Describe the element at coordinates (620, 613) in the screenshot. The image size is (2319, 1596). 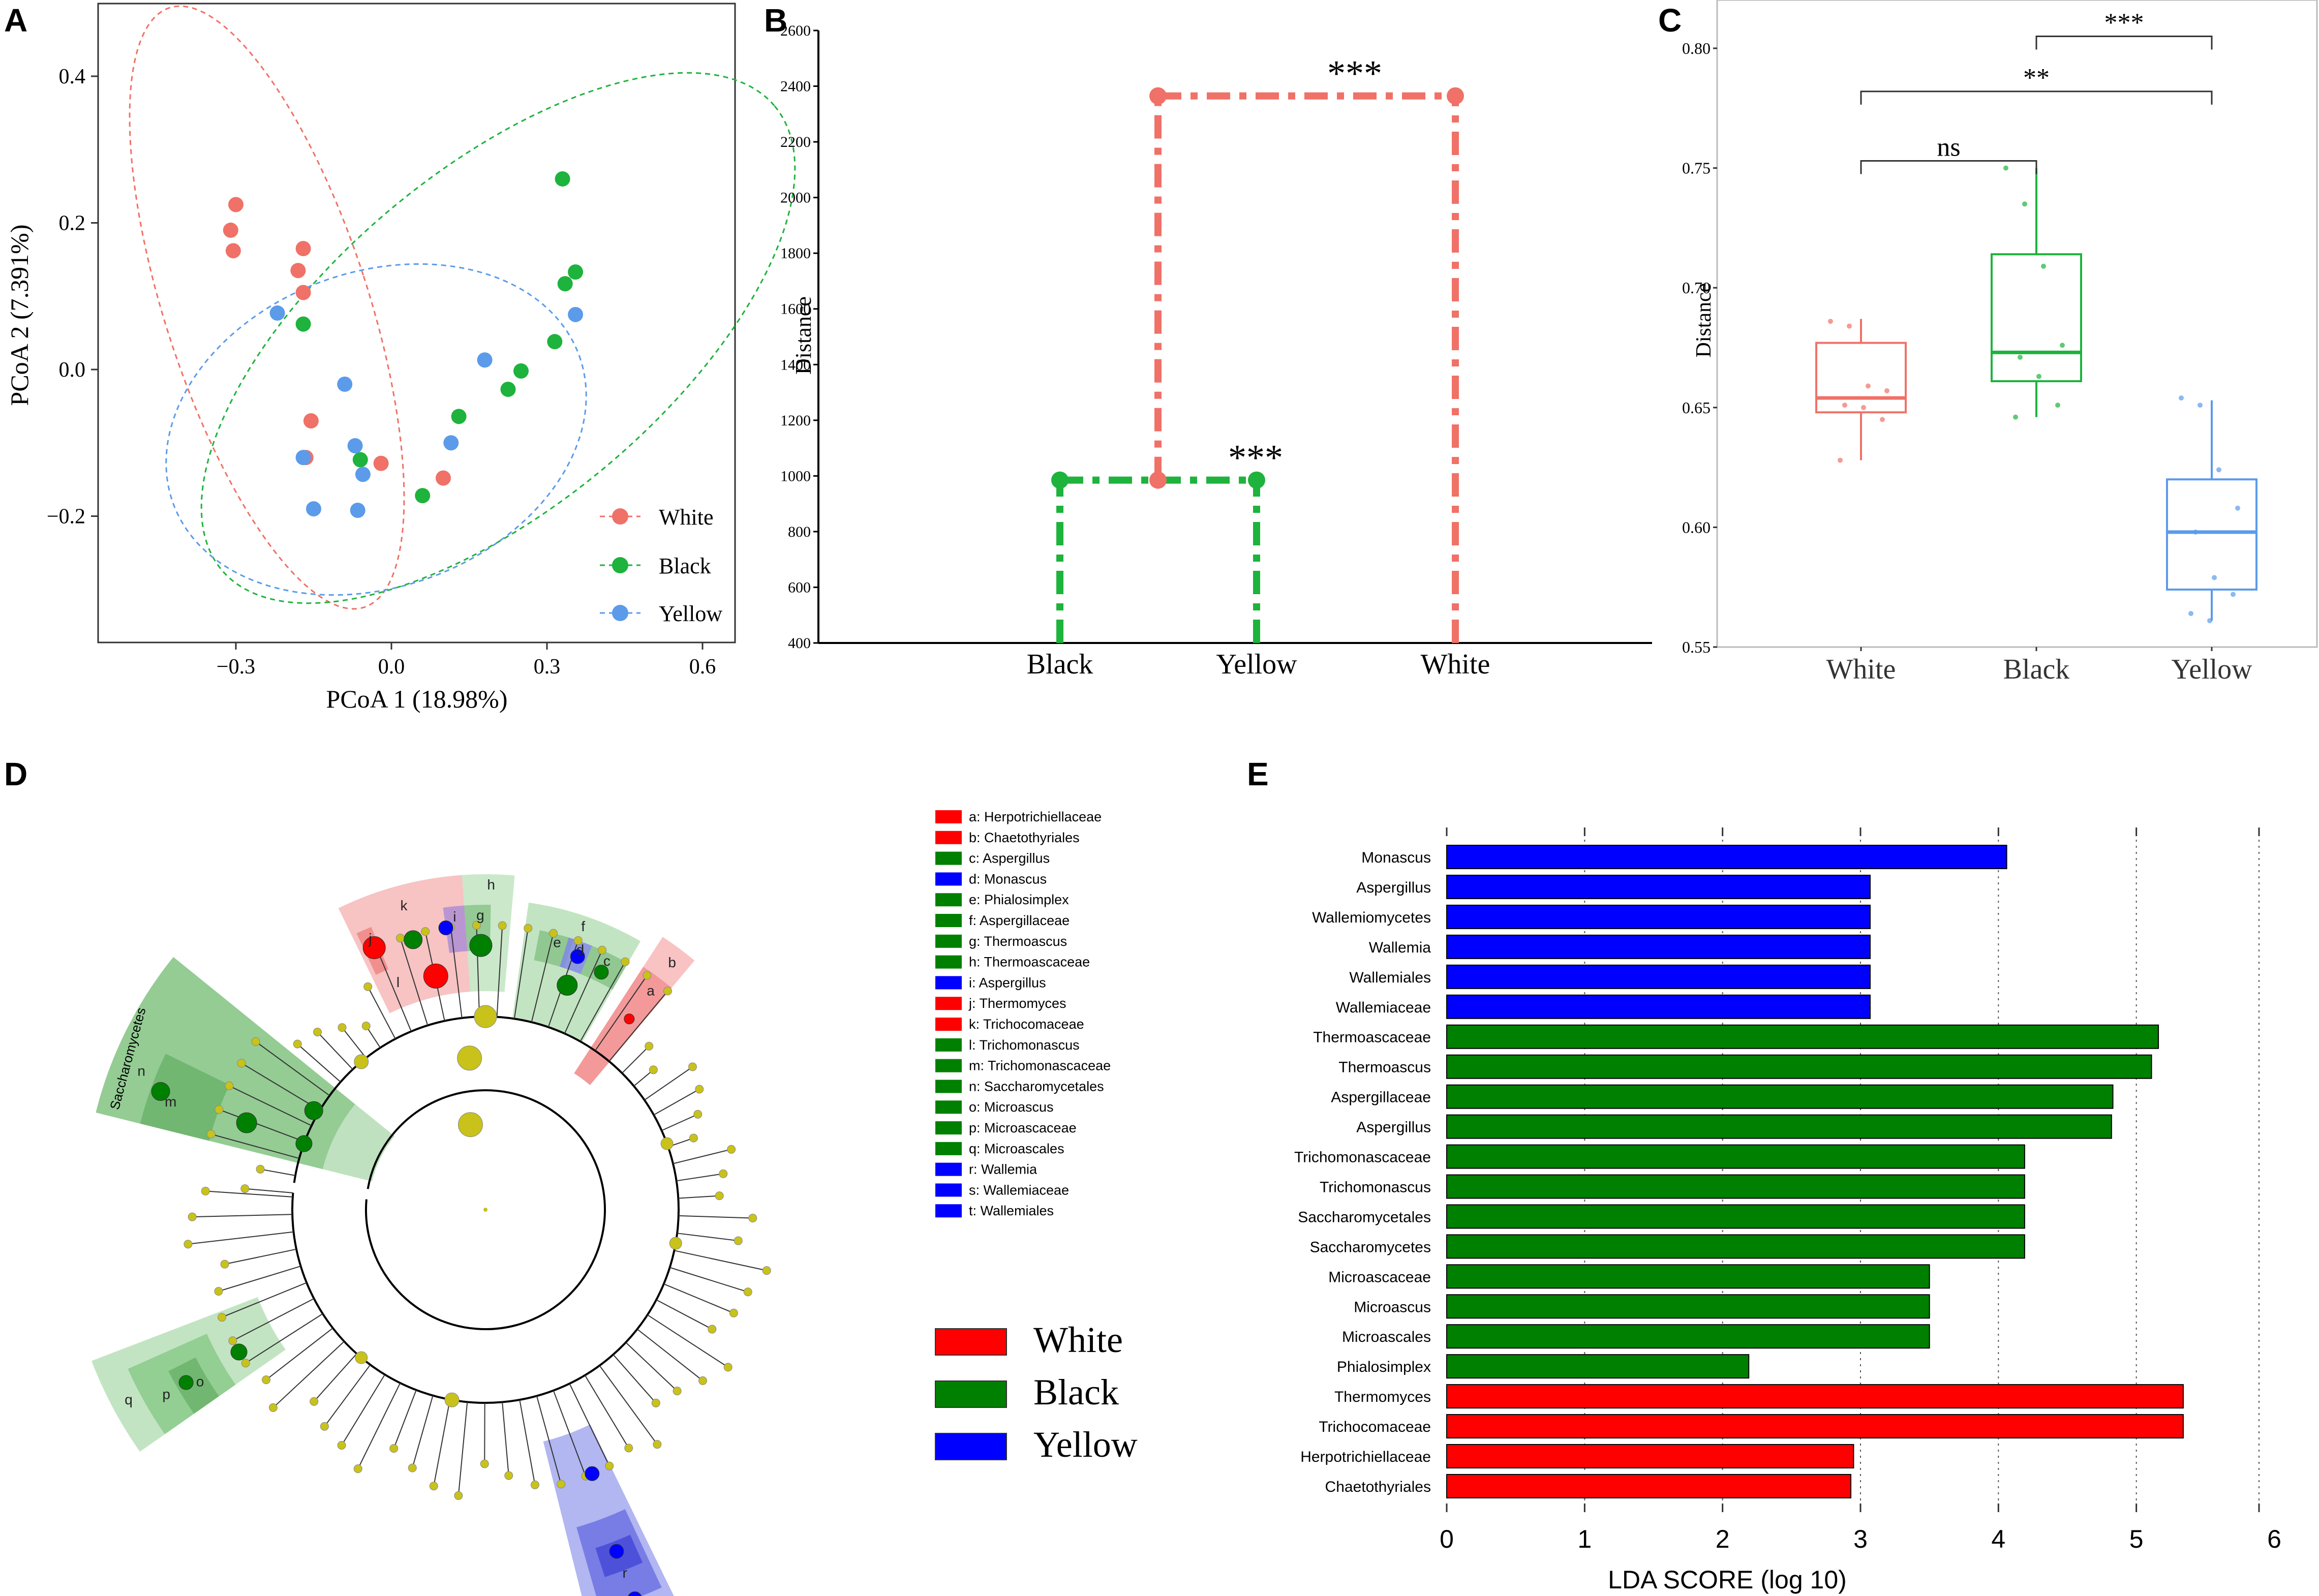
I see `legend-swatch-yellow` at that location.